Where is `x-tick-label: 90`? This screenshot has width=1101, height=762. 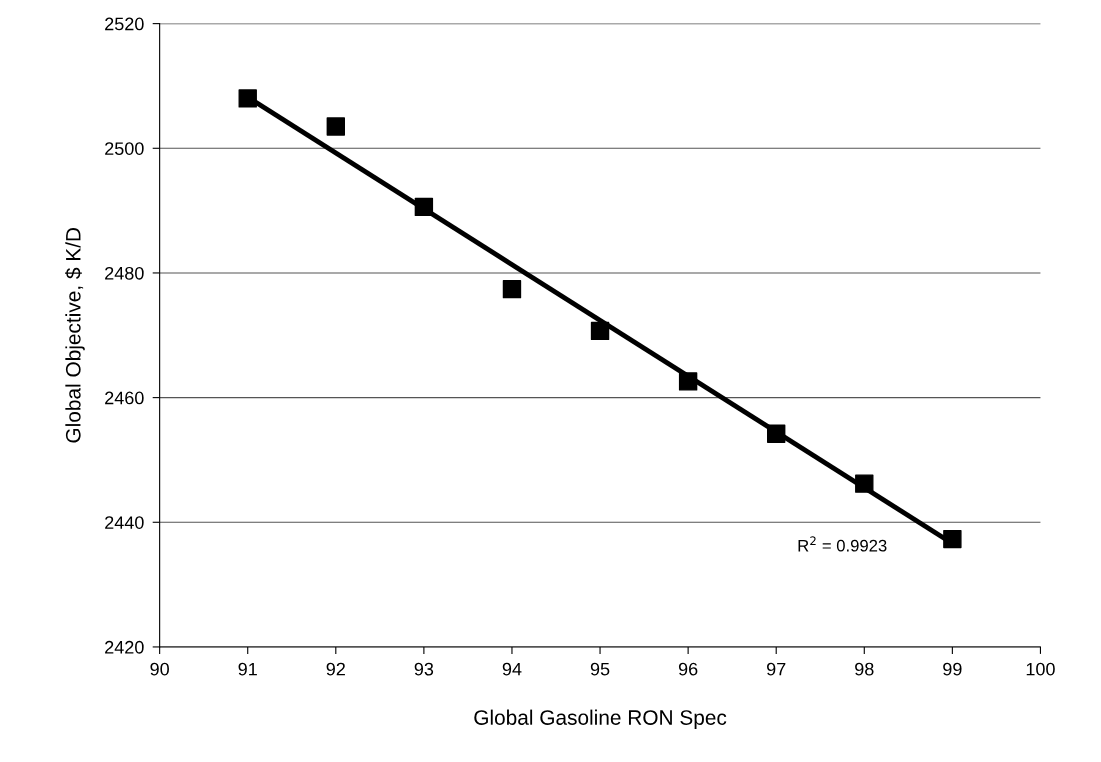 x-tick-label: 90 is located at coordinates (159, 669).